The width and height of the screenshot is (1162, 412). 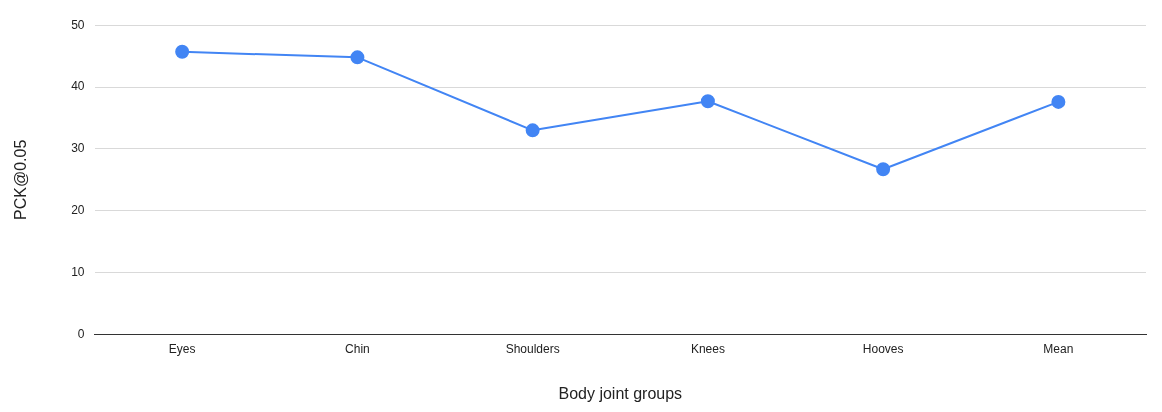 What do you see at coordinates (78, 24) in the screenshot?
I see `y-tick-label: 50` at bounding box center [78, 24].